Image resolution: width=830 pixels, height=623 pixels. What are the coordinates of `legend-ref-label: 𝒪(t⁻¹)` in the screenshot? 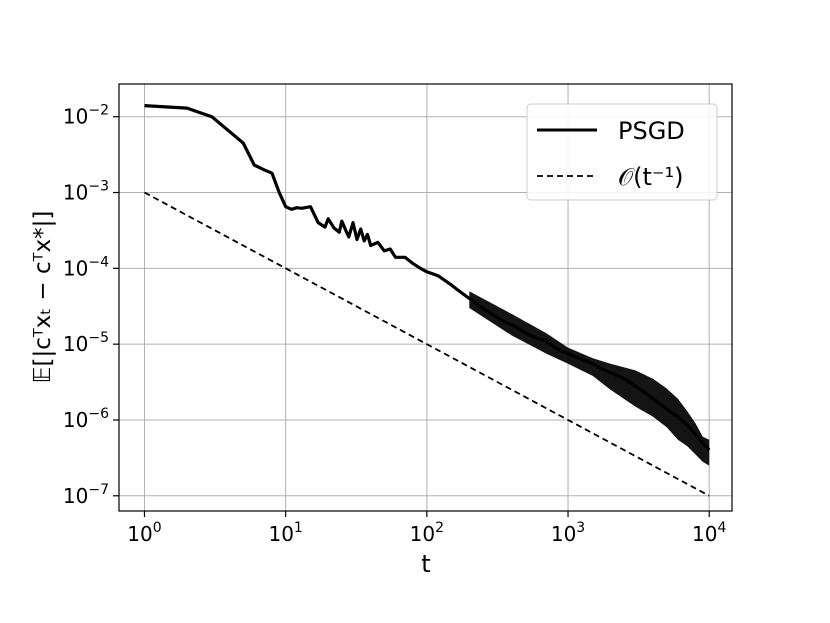 It's located at (651, 177).